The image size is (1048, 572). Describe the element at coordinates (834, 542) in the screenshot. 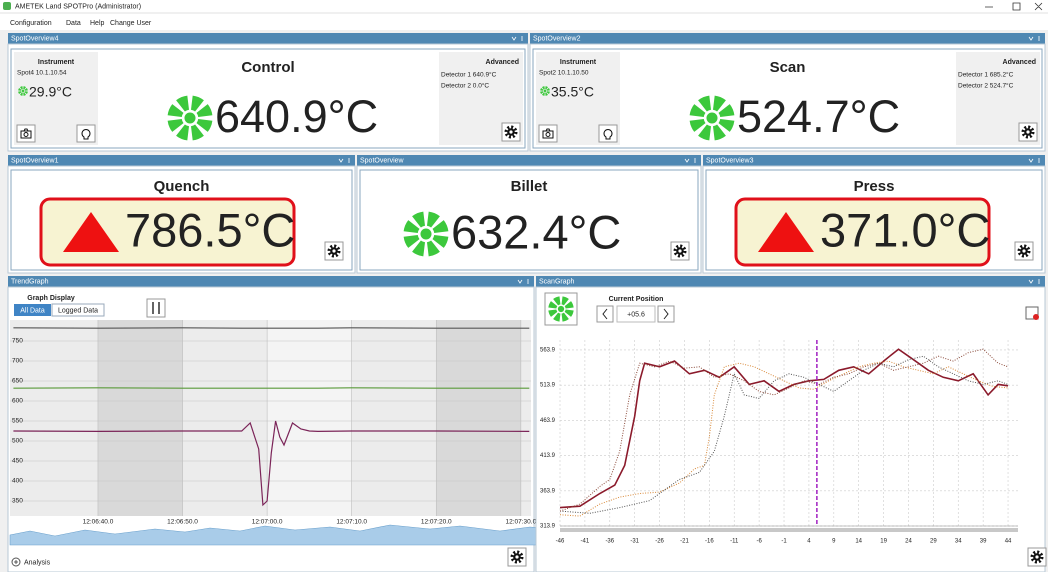

I see `x-tick-label: 9` at that location.